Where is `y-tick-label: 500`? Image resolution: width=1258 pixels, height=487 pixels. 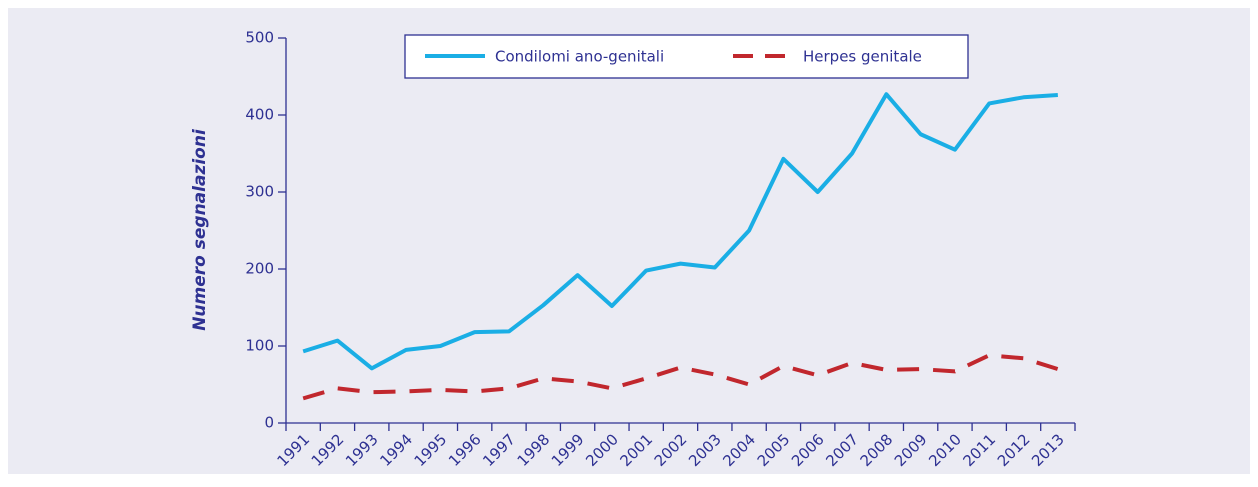
y-tick-label: 500 is located at coordinates (259, 38).